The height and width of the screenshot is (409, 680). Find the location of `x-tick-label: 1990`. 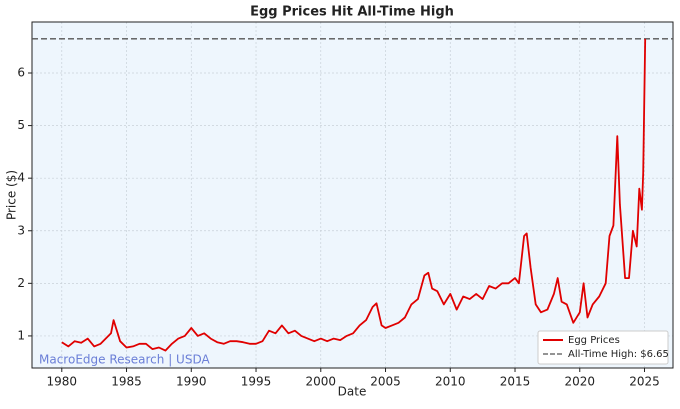

x-tick-label: 1990 is located at coordinates (191, 382).